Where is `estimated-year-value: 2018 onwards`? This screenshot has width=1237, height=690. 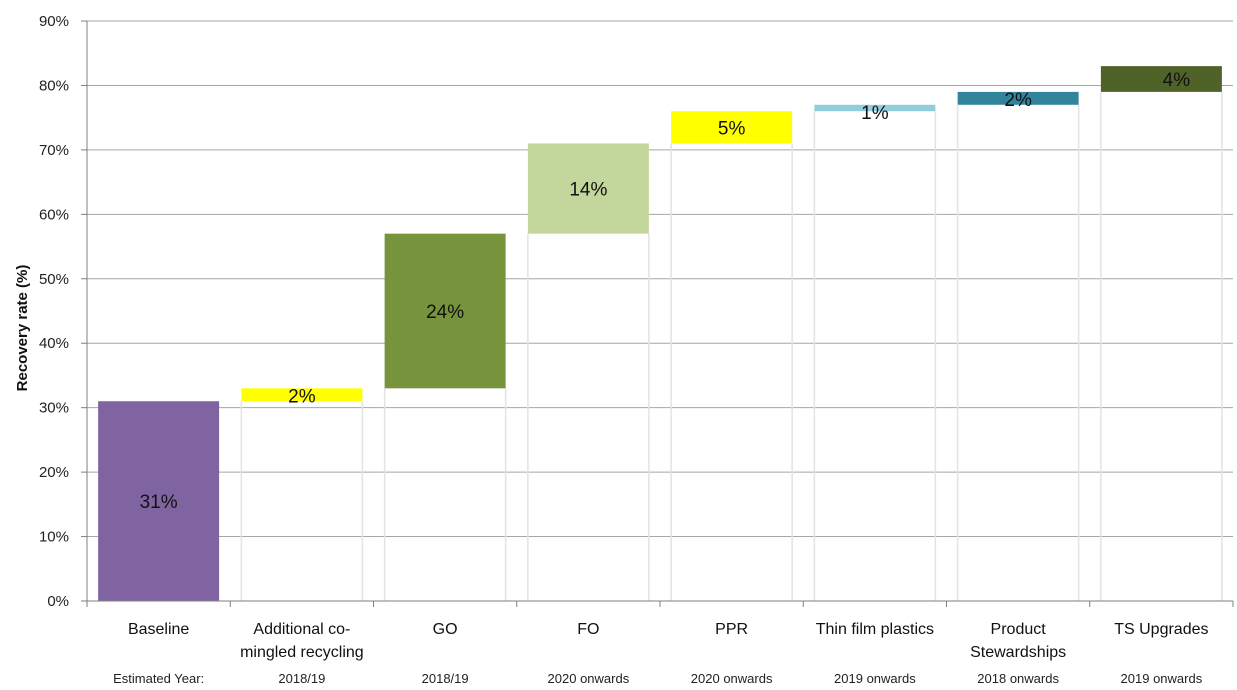 estimated-year-value: 2018 onwards is located at coordinates (1018, 678).